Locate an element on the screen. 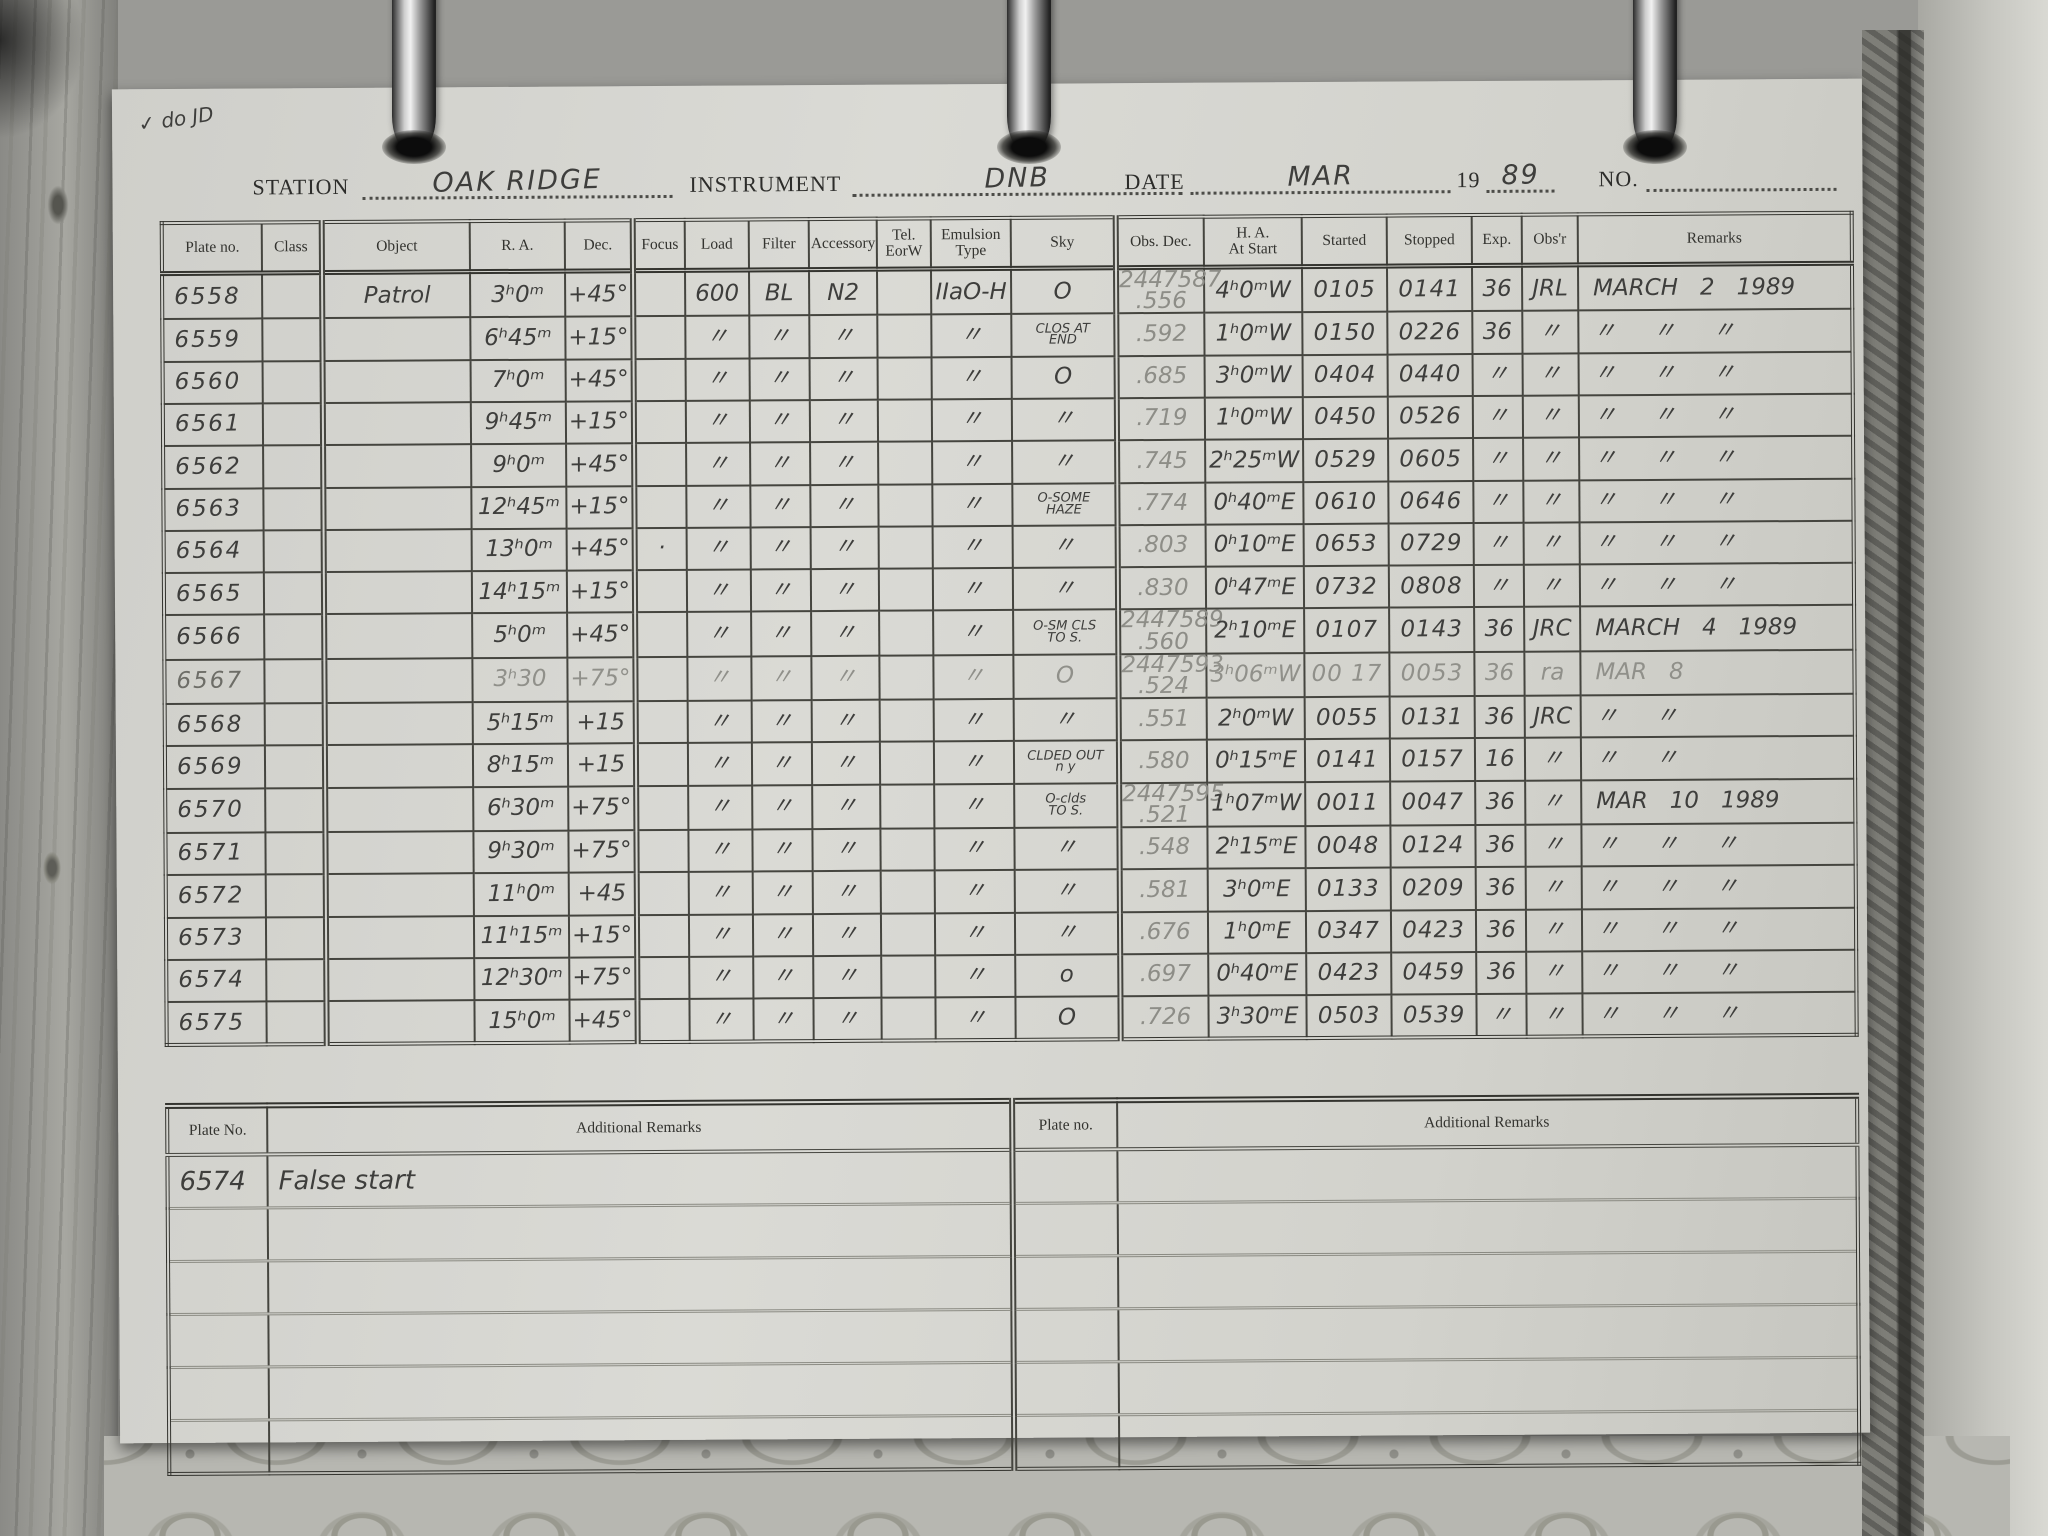 The image size is (2048, 1536). footer-remark-value is located at coordinates (641, 1338).